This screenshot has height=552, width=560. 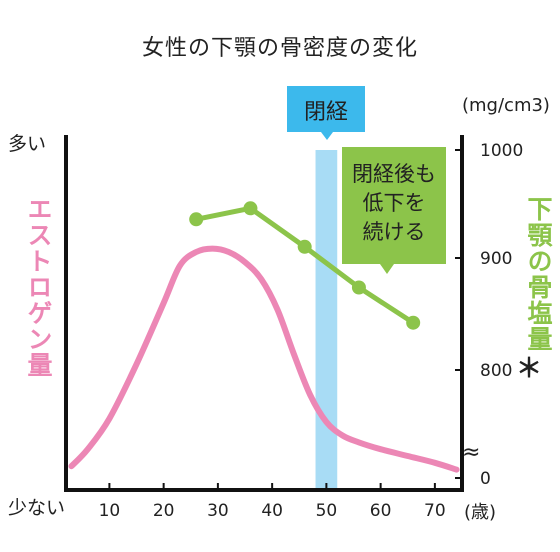 What do you see at coordinates (480, 512) in the screenshot?
I see `x-axis-unit: (歳)` at bounding box center [480, 512].